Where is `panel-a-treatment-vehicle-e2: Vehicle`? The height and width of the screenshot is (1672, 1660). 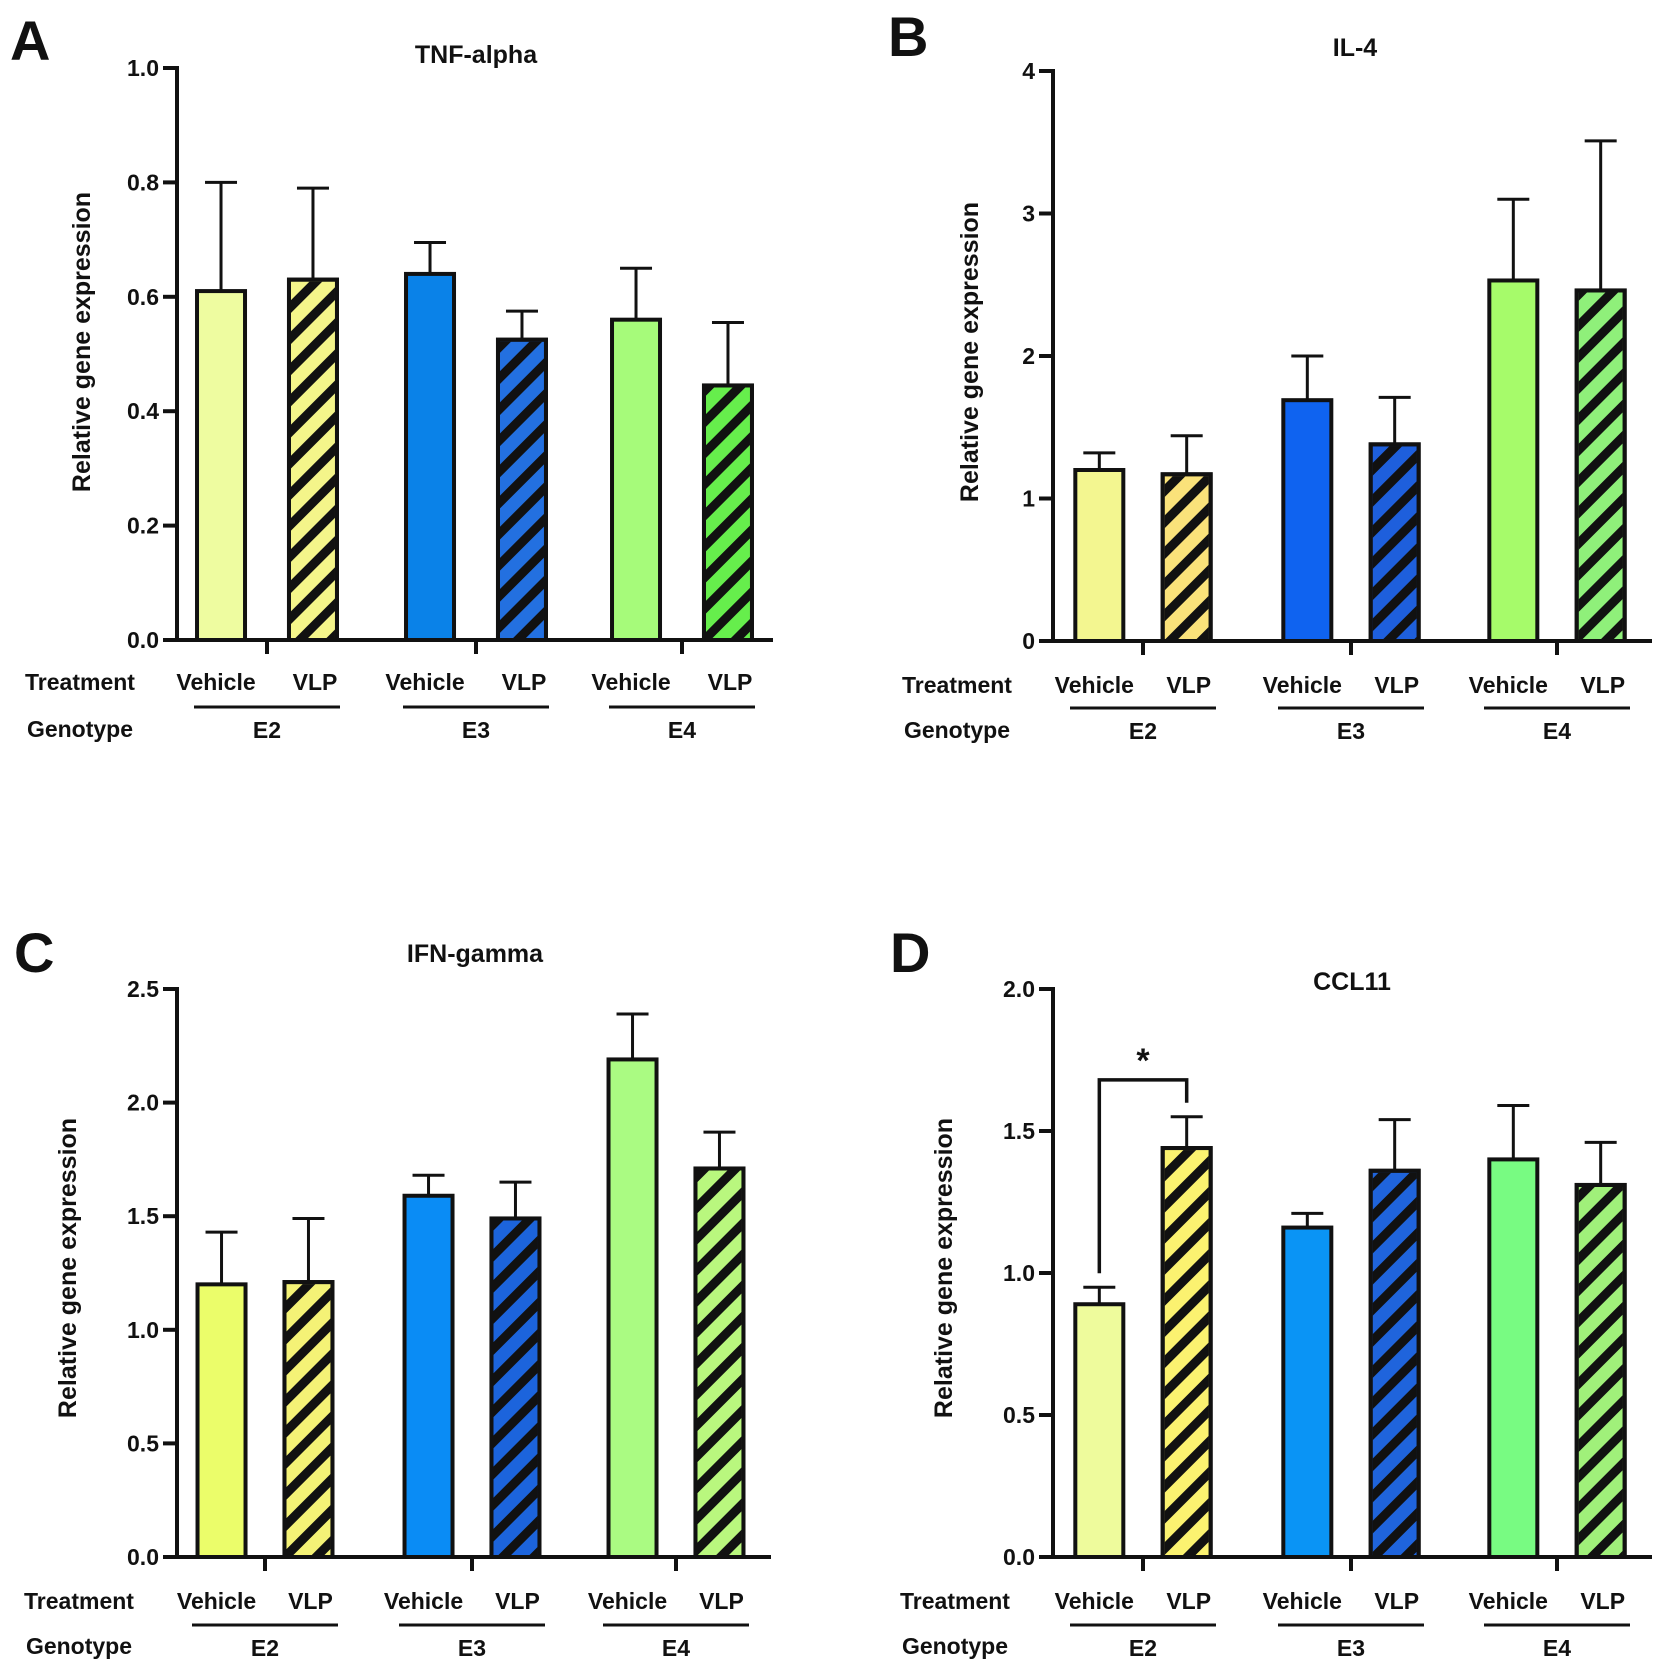
panel-a-treatment-vehicle-e2: Vehicle is located at coordinates (215, 682).